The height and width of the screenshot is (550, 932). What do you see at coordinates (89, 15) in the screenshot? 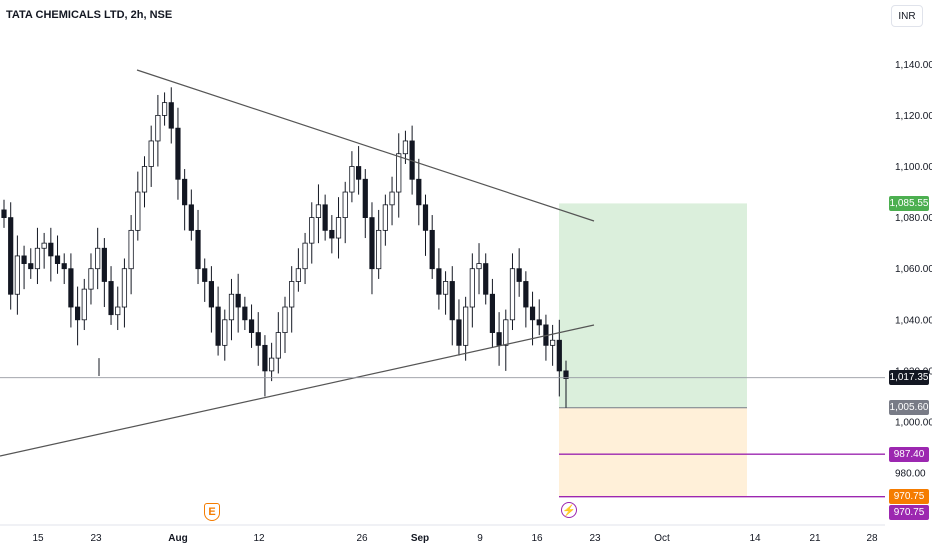
I see `chart-title: TATA CHEMICALS LTD, 2h, NSE` at bounding box center [89, 15].